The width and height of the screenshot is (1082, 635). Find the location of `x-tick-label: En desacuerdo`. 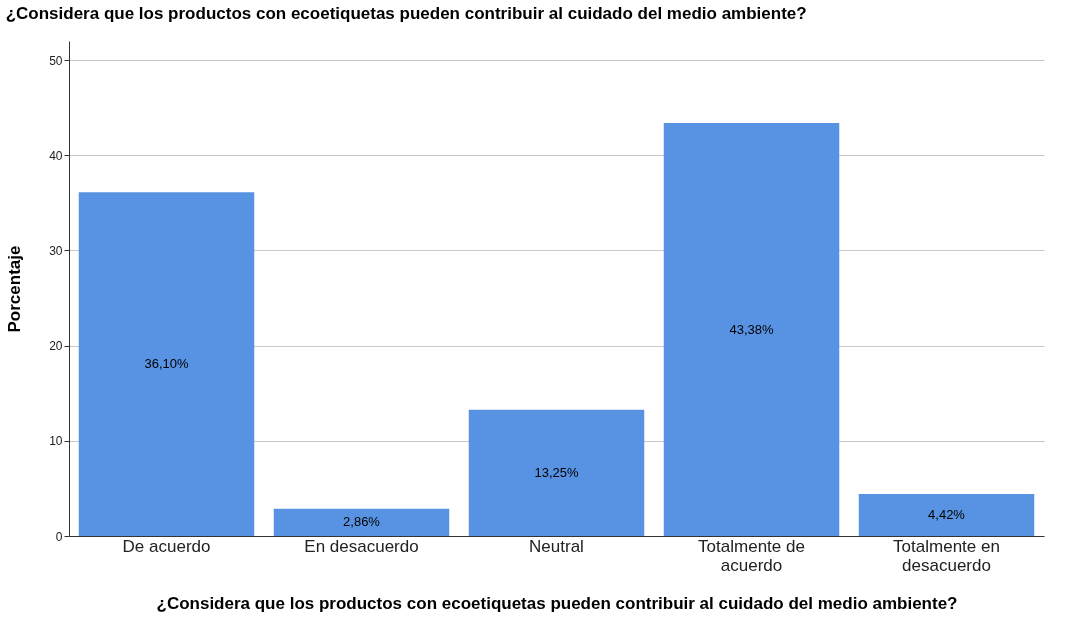

x-tick-label: En desacuerdo is located at coordinates (361, 546).